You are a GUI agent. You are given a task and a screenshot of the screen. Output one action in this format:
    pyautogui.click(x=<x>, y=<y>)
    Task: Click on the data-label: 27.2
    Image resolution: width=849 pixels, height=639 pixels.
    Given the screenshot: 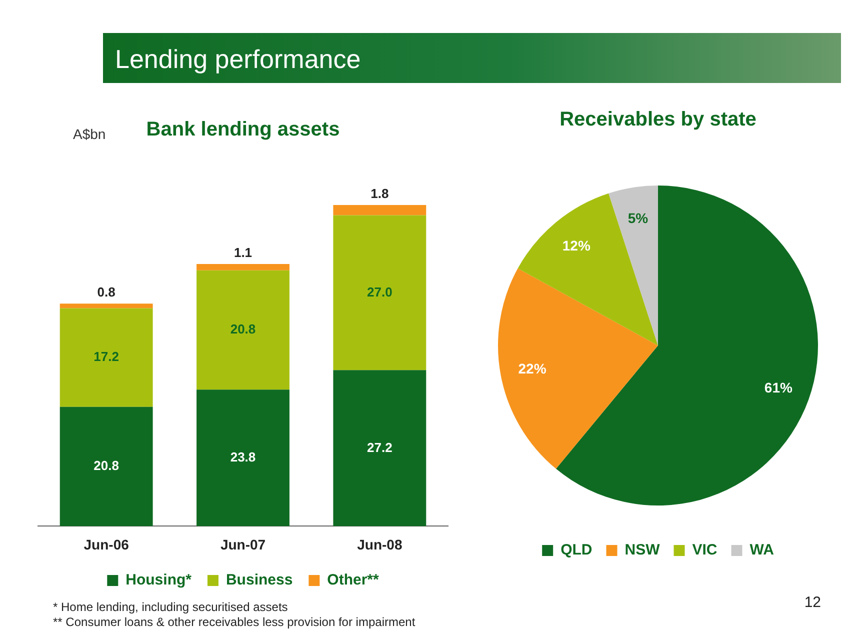 What is the action you would take?
    pyautogui.click(x=379, y=447)
    